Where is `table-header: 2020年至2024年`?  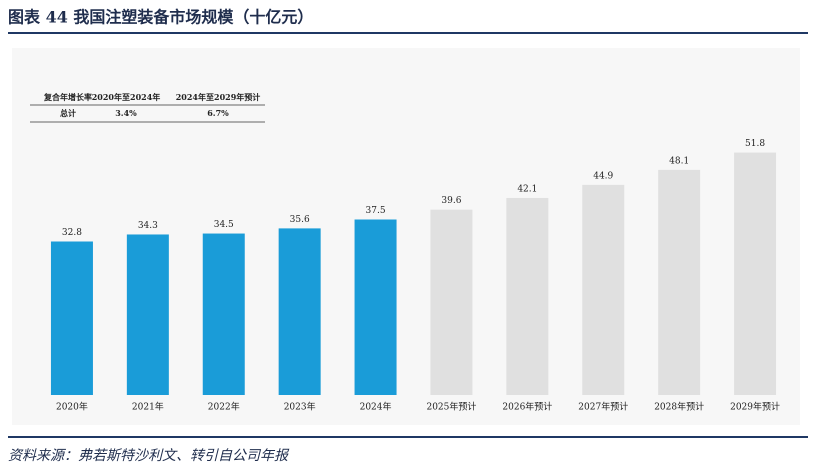
table-header: 2020年至2024年 is located at coordinates (126, 97).